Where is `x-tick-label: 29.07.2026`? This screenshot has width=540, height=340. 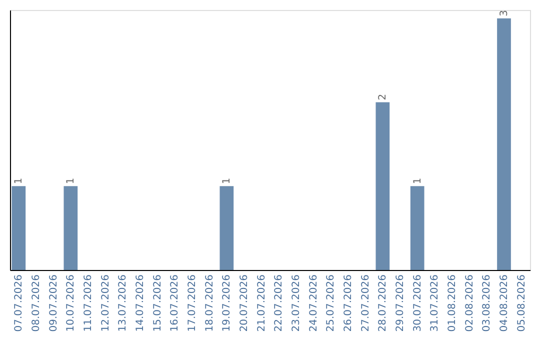 x-tick-label: 29.07.2026 is located at coordinates (400, 303).